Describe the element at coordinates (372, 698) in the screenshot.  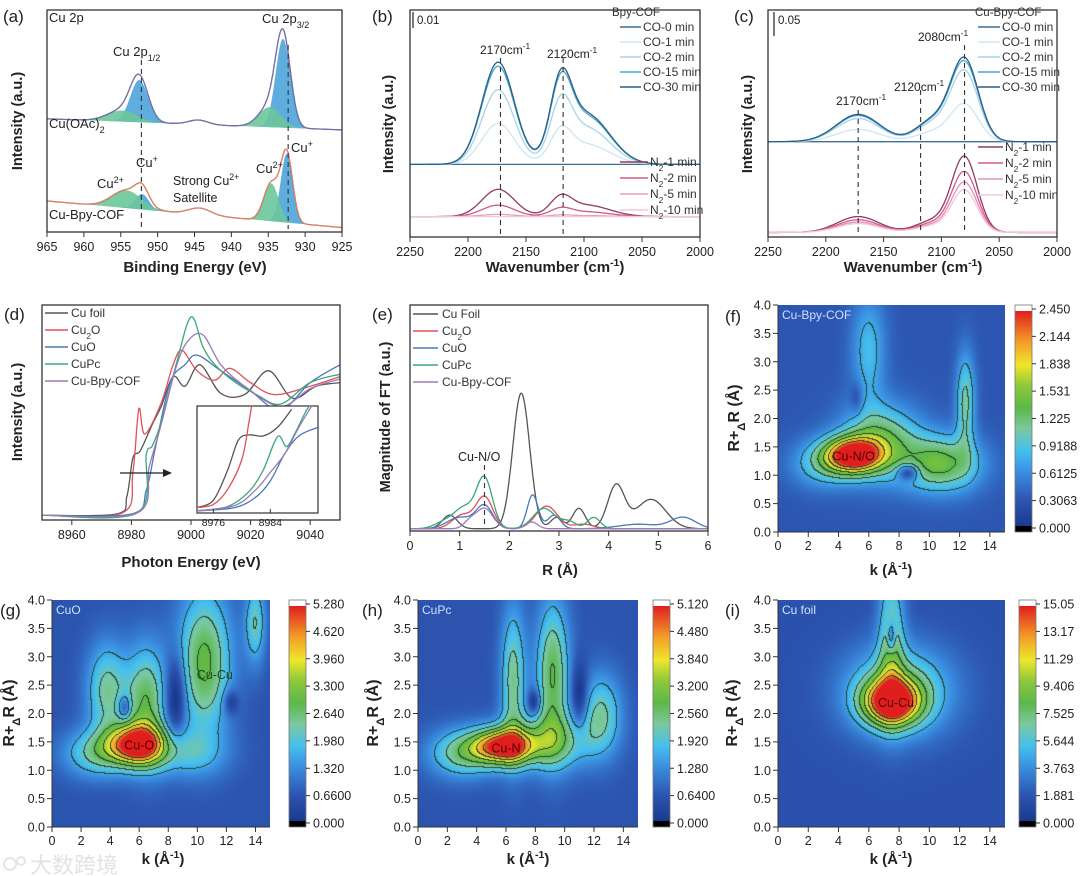
I see `text-segment: R (Å)` at that location.